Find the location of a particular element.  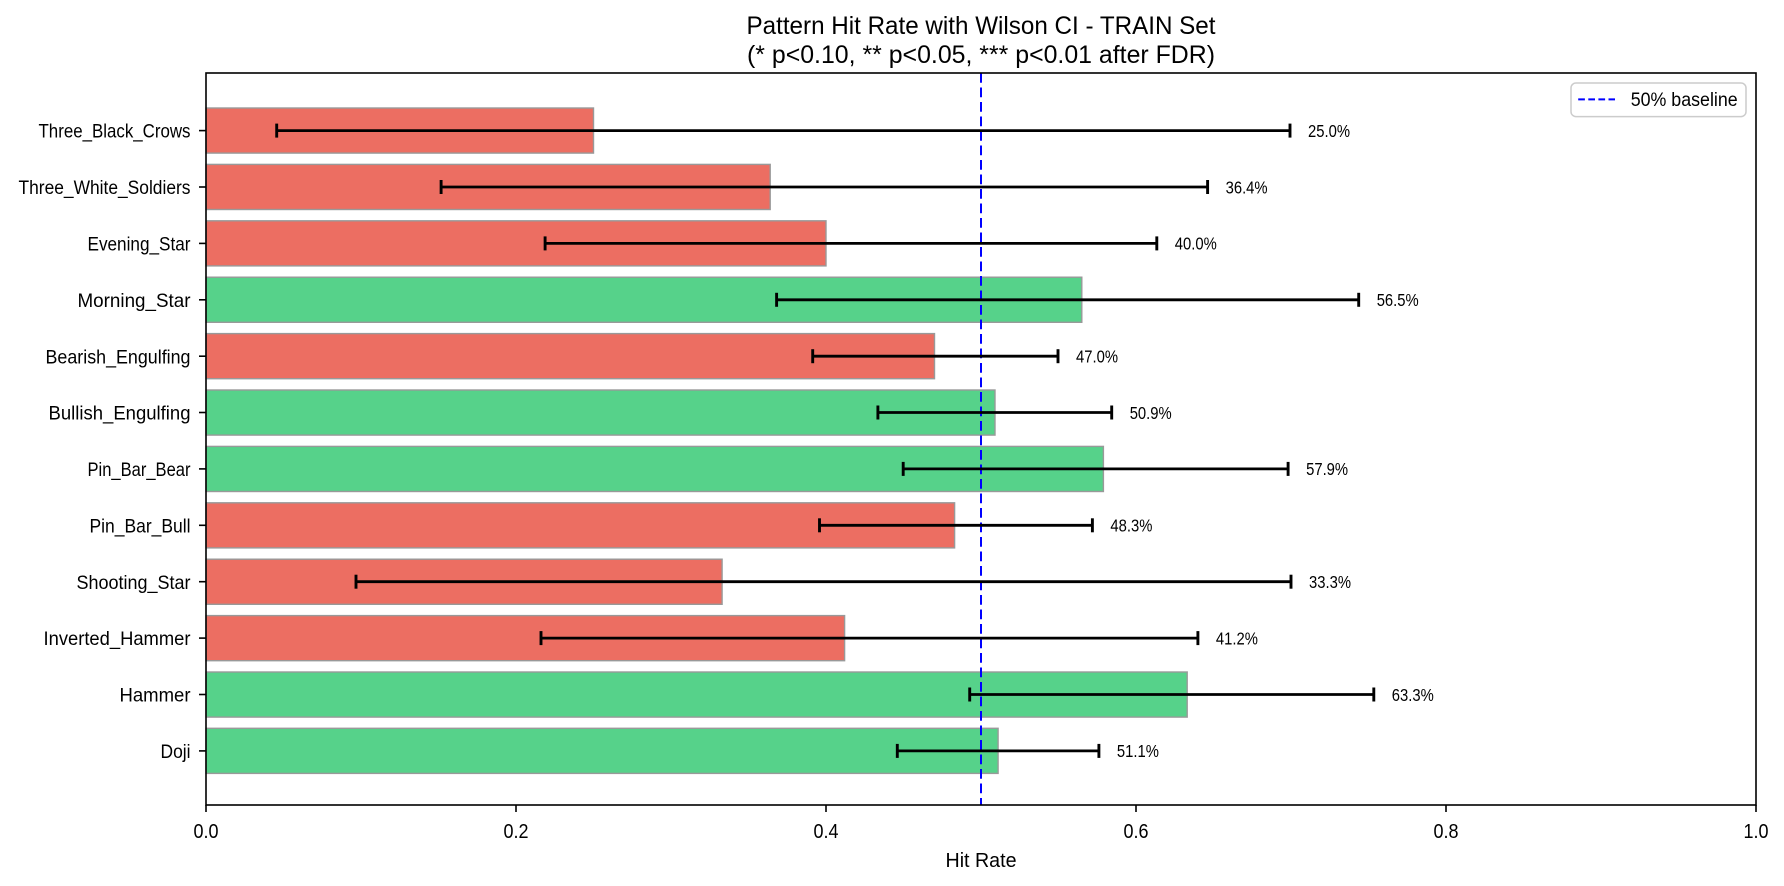

svg-text: 1.0 is located at coordinates (1756, 832).